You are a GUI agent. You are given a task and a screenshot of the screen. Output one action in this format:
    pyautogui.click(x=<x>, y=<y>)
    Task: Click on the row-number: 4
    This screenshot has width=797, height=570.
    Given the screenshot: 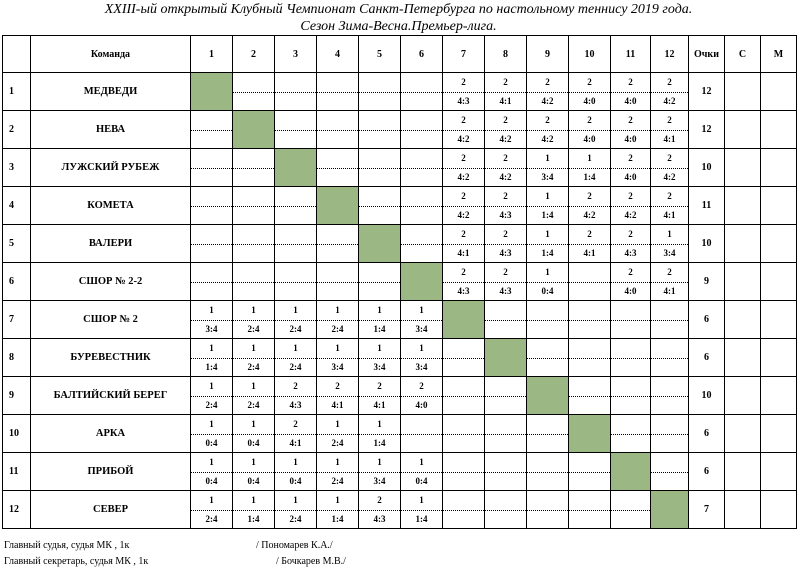 What is the action you would take?
    pyautogui.click(x=16, y=205)
    